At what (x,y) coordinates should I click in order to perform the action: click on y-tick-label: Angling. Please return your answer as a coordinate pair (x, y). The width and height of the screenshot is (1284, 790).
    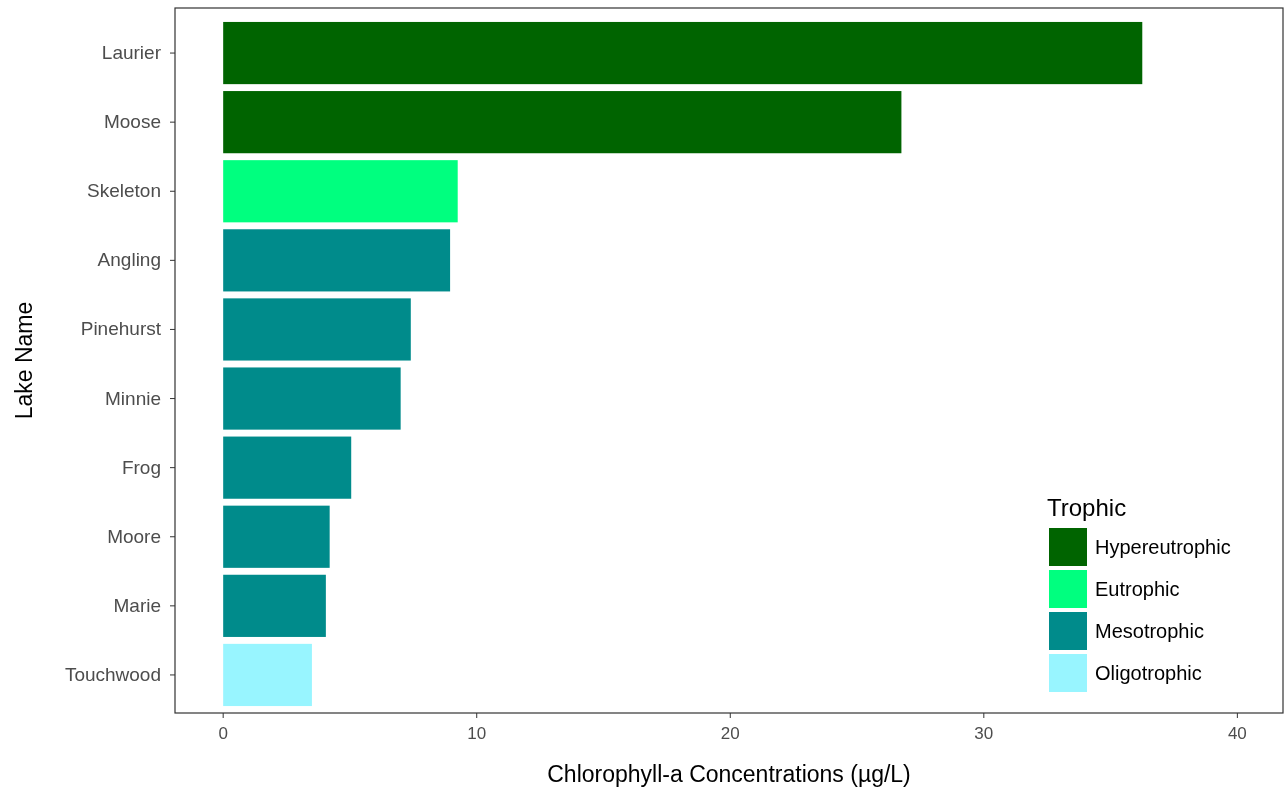
    Looking at the image, I should click on (129, 260).